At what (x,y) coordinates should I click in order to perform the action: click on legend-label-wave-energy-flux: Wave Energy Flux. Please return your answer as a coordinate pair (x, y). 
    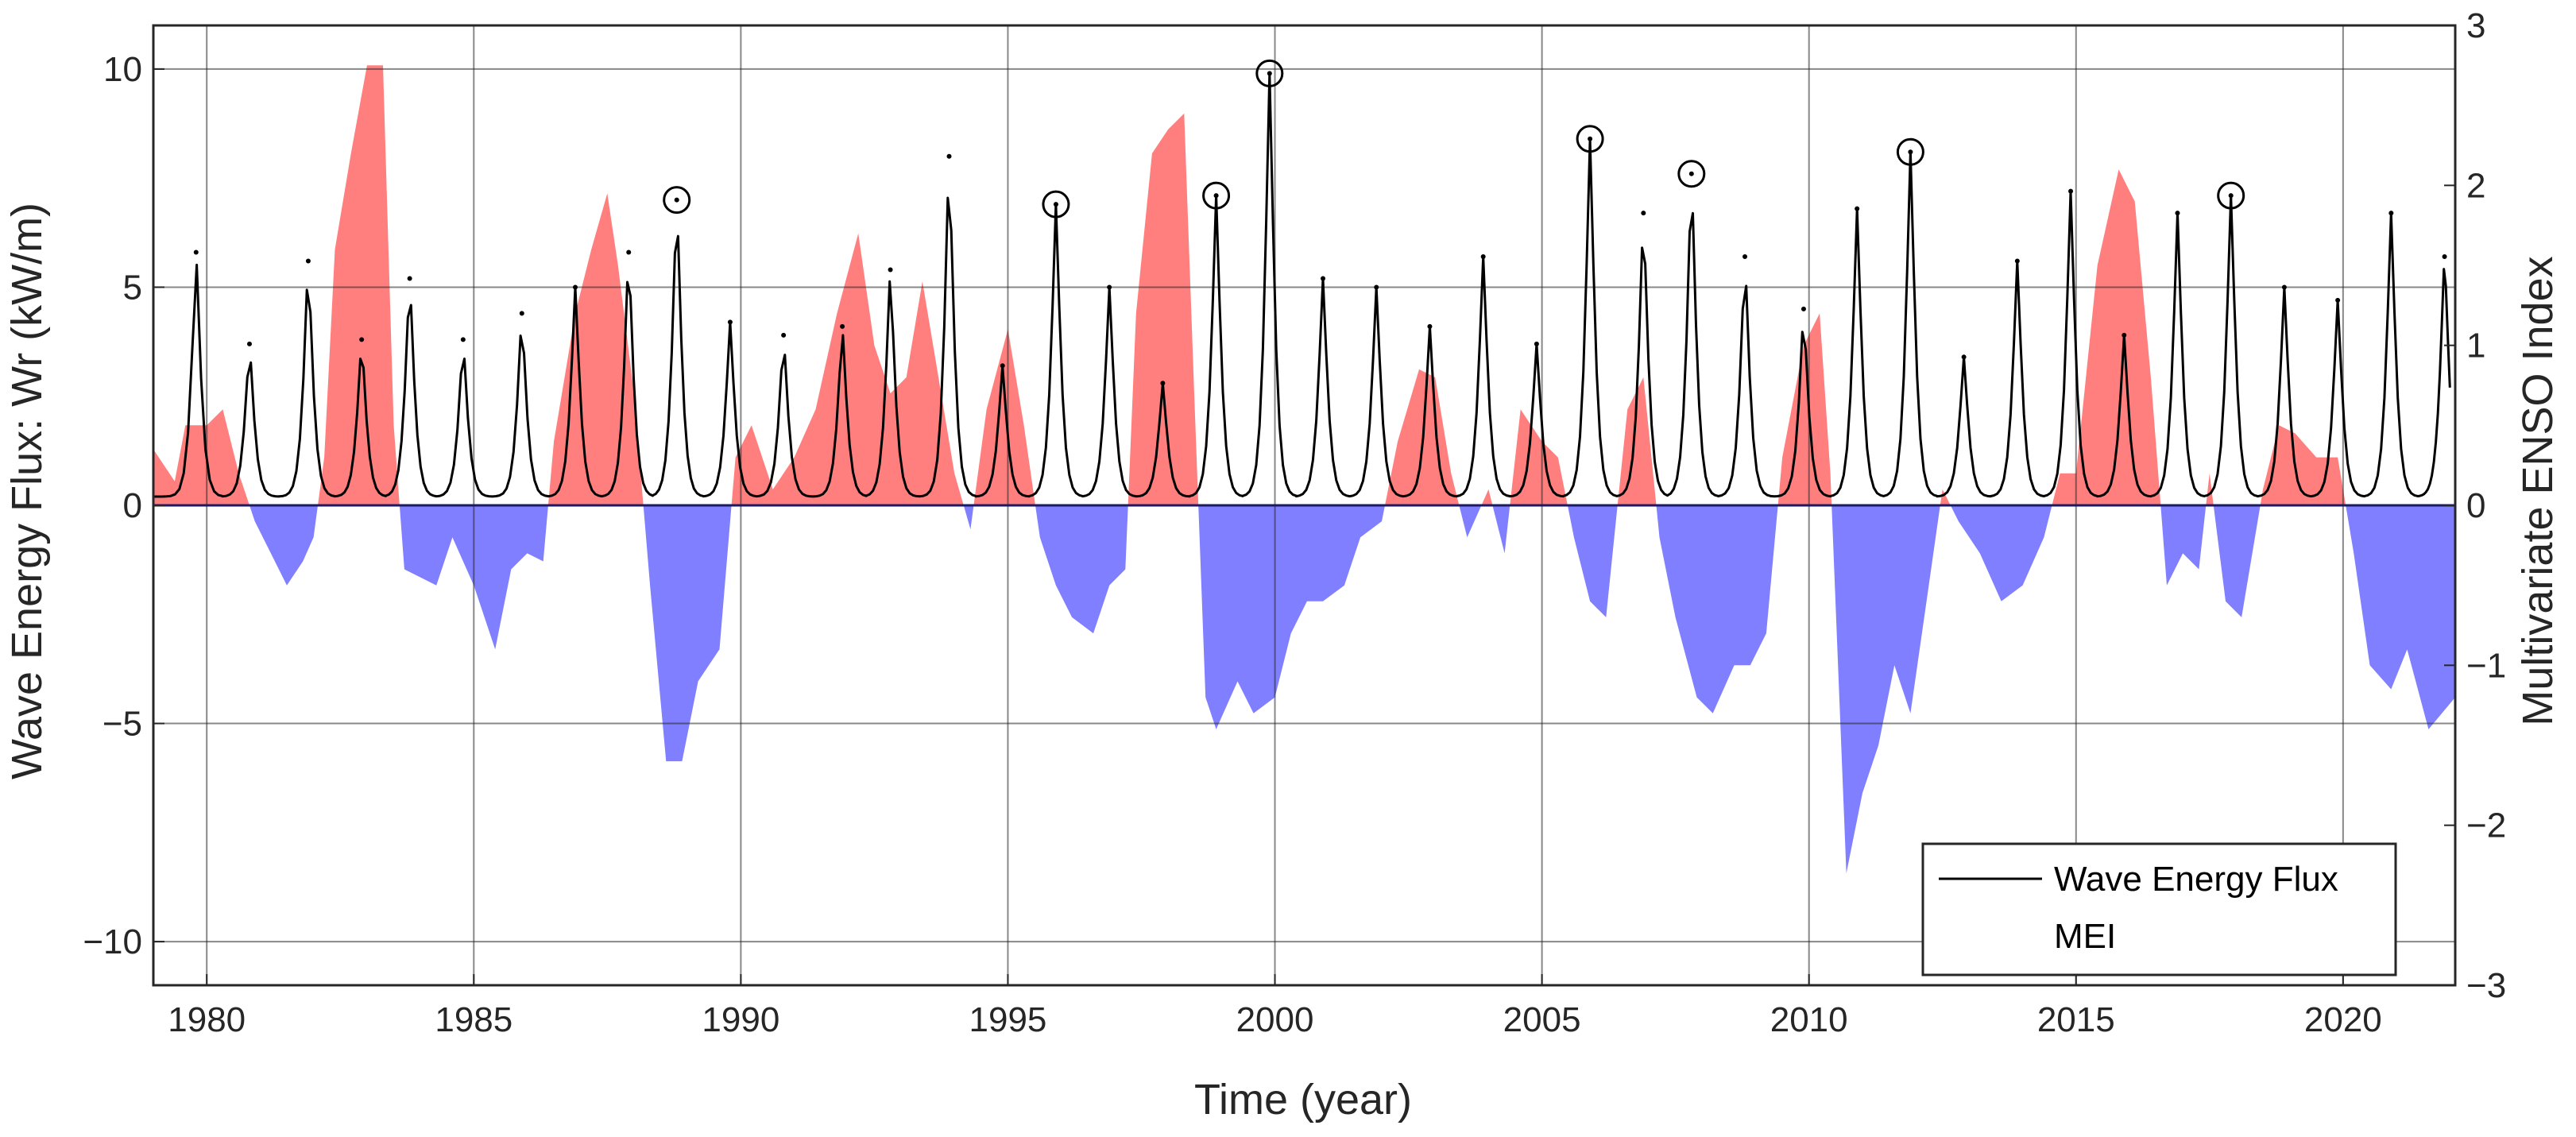
    Looking at the image, I should click on (2196, 879).